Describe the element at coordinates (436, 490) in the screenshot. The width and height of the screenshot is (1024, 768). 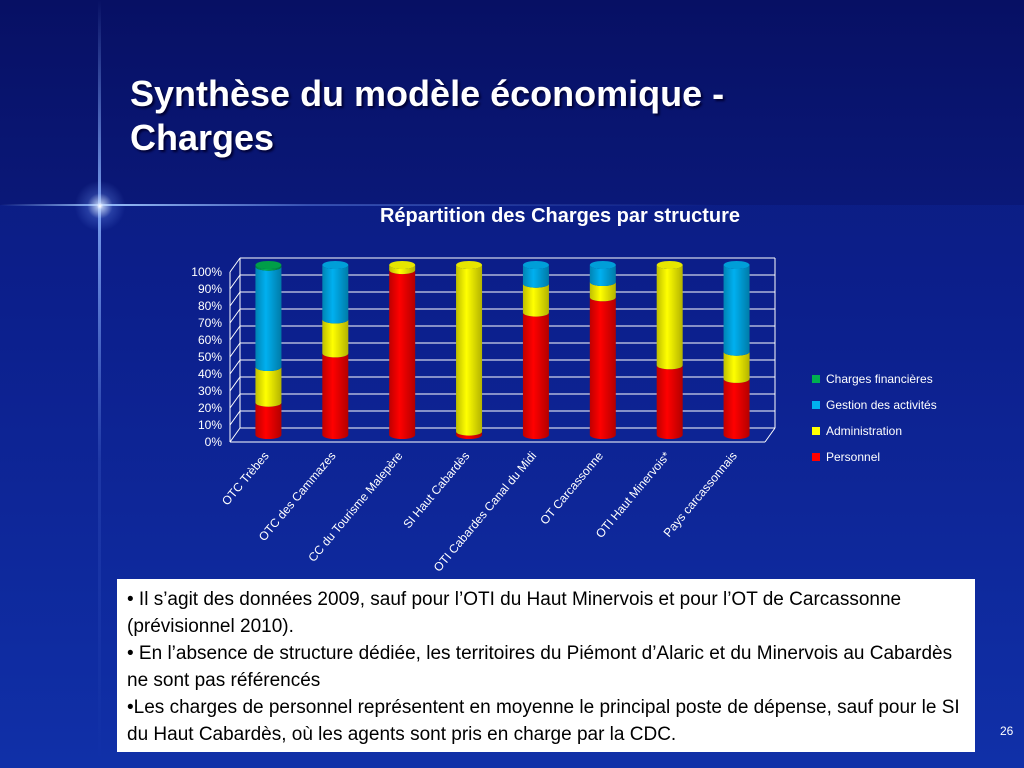
I see `x-tick-label: SI Haut Cabardès` at that location.